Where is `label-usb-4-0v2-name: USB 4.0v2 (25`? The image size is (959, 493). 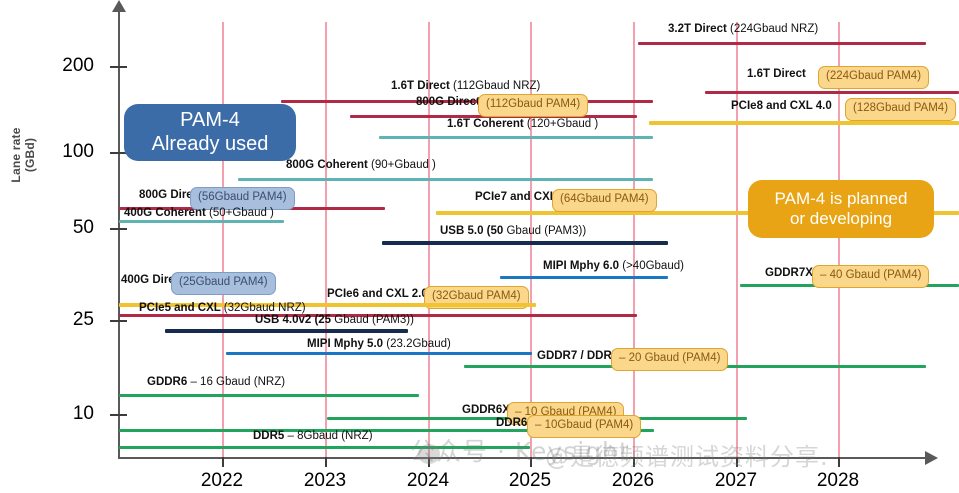 label-usb-4-0v2-name: USB 4.0v2 (25 is located at coordinates (295, 320).